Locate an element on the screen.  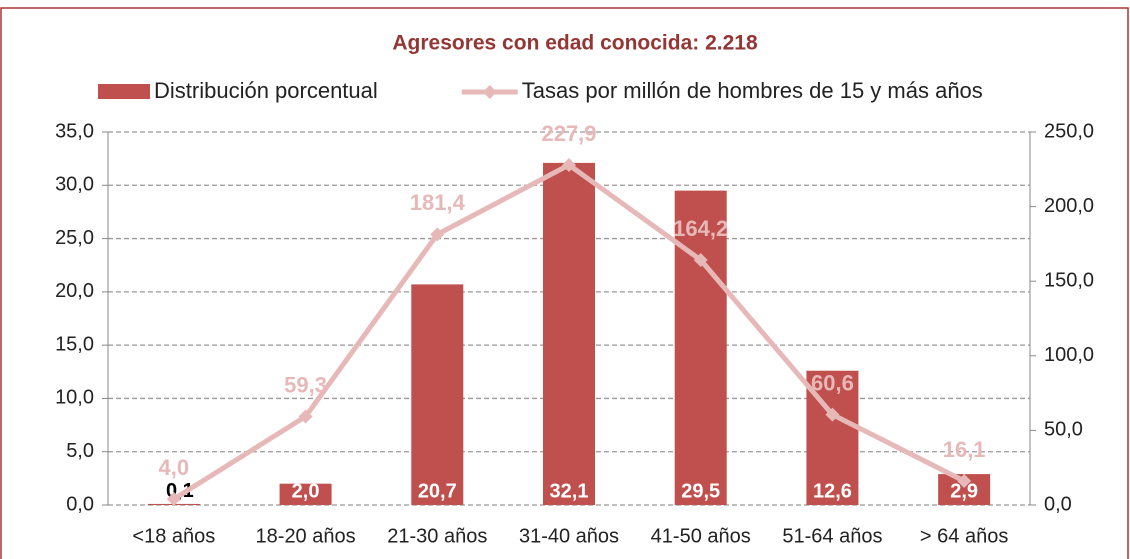
line-value-label: 4,0 is located at coordinates (174, 467).